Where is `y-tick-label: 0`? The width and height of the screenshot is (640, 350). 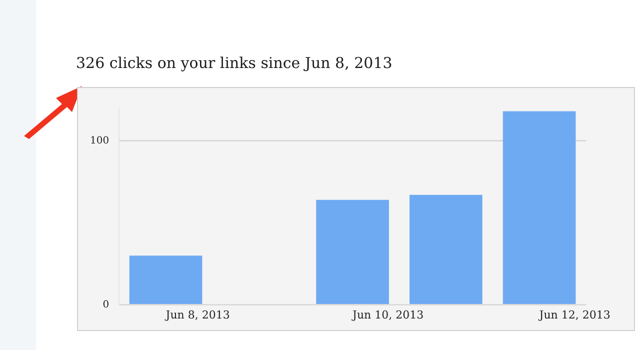 y-tick-label: 0 is located at coordinates (106, 304).